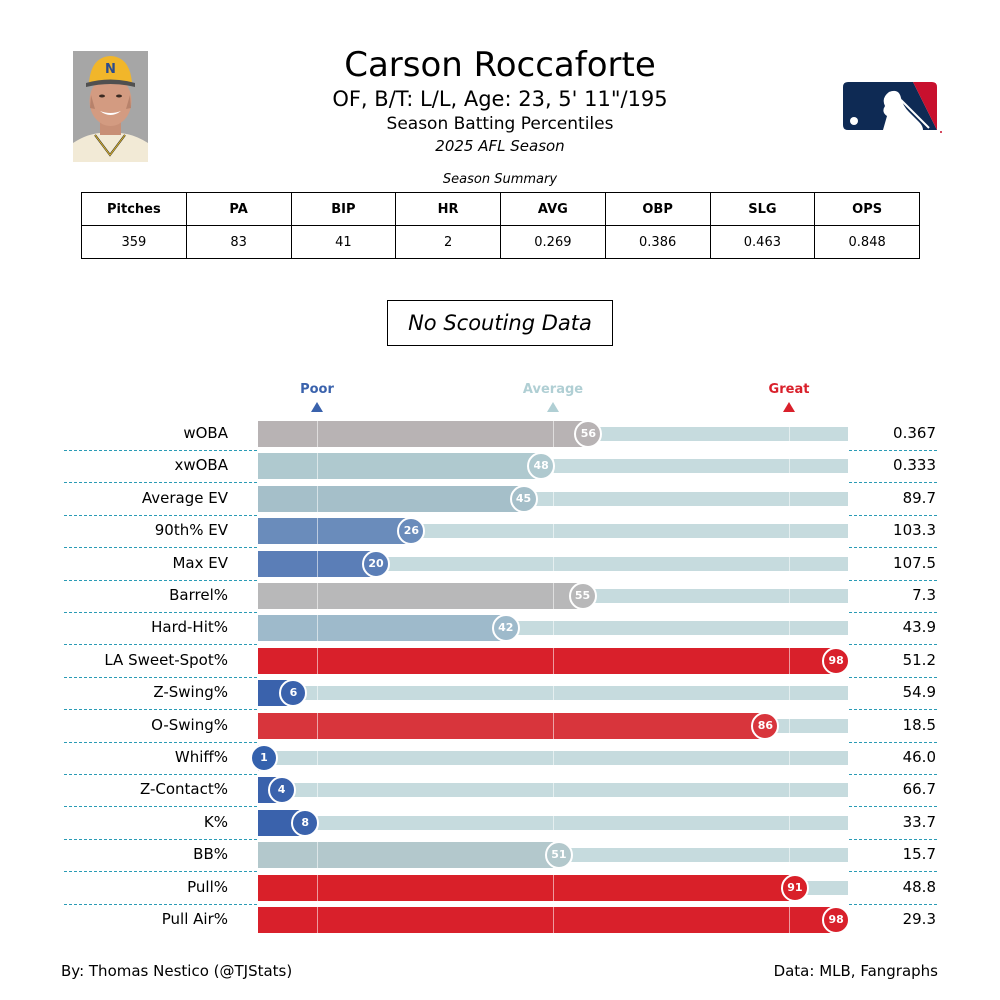 This screenshot has height=1000, width=1000. What do you see at coordinates (134, 242) in the screenshot?
I see `summary-value-cell: 359` at bounding box center [134, 242].